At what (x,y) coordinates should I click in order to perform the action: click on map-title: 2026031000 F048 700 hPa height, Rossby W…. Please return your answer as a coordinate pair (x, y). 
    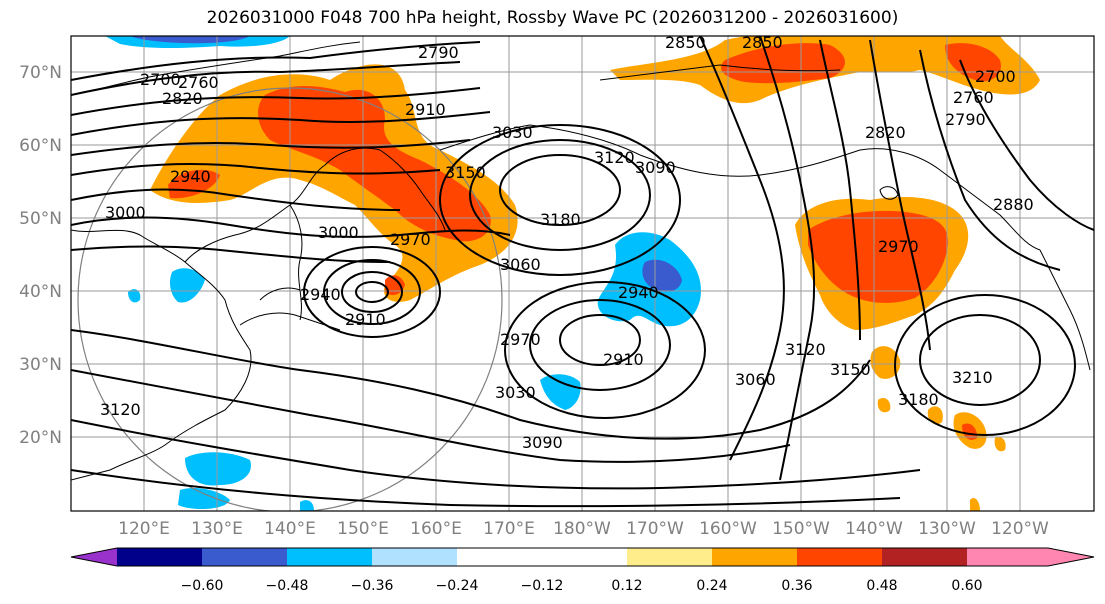
    Looking at the image, I should click on (552, 18).